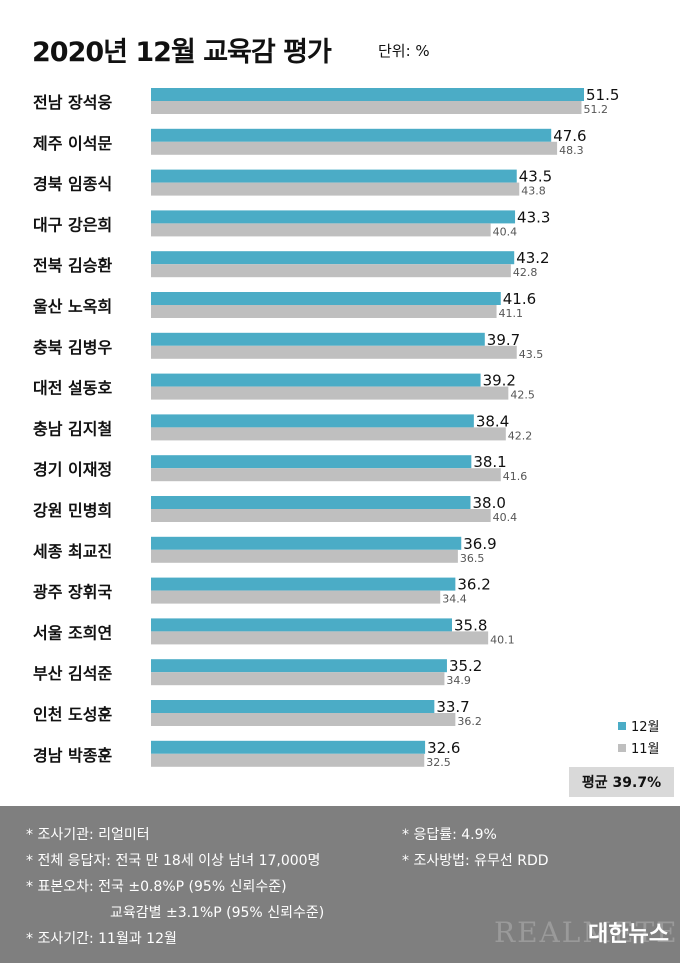 This screenshot has height=963, width=680. Describe the element at coordinates (628, 934) in the screenshot. I see `daehan-news-logo: 대한뉴스` at that location.